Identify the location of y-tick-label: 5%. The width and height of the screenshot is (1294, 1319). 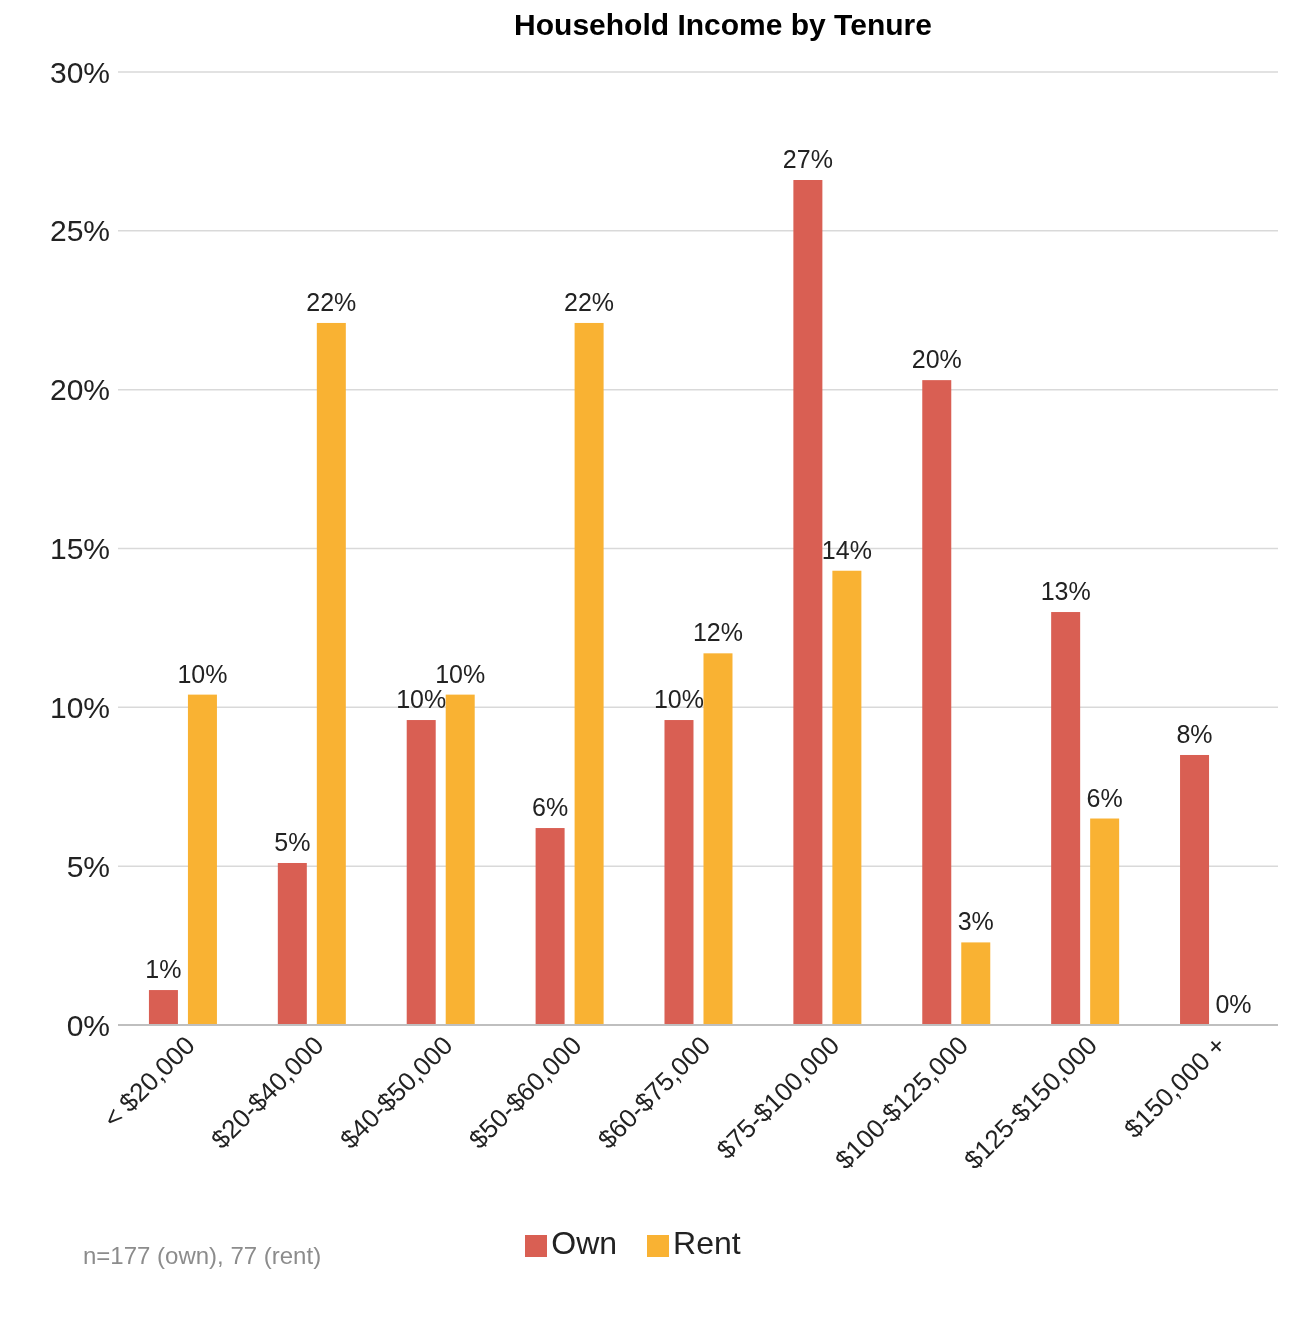
(88, 866).